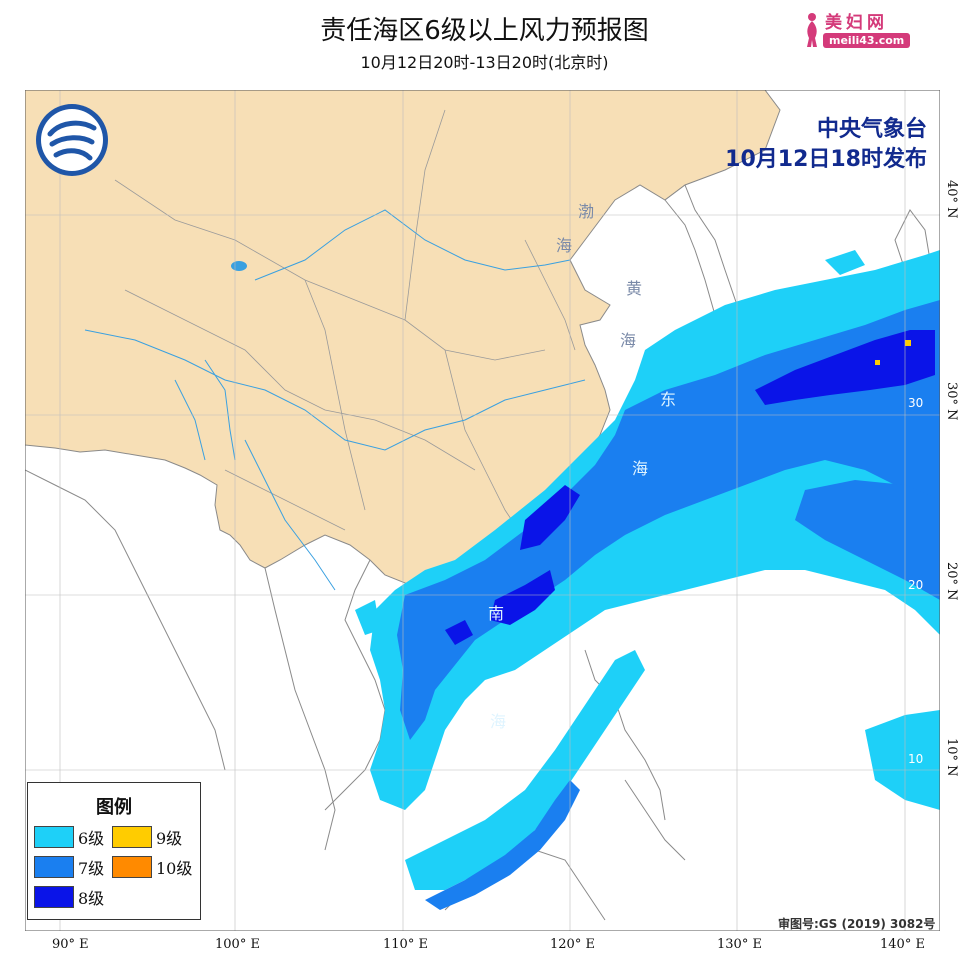  What do you see at coordinates (564, 245) in the screenshot?
I see `sea-label-bohai-2: 海` at bounding box center [564, 245].